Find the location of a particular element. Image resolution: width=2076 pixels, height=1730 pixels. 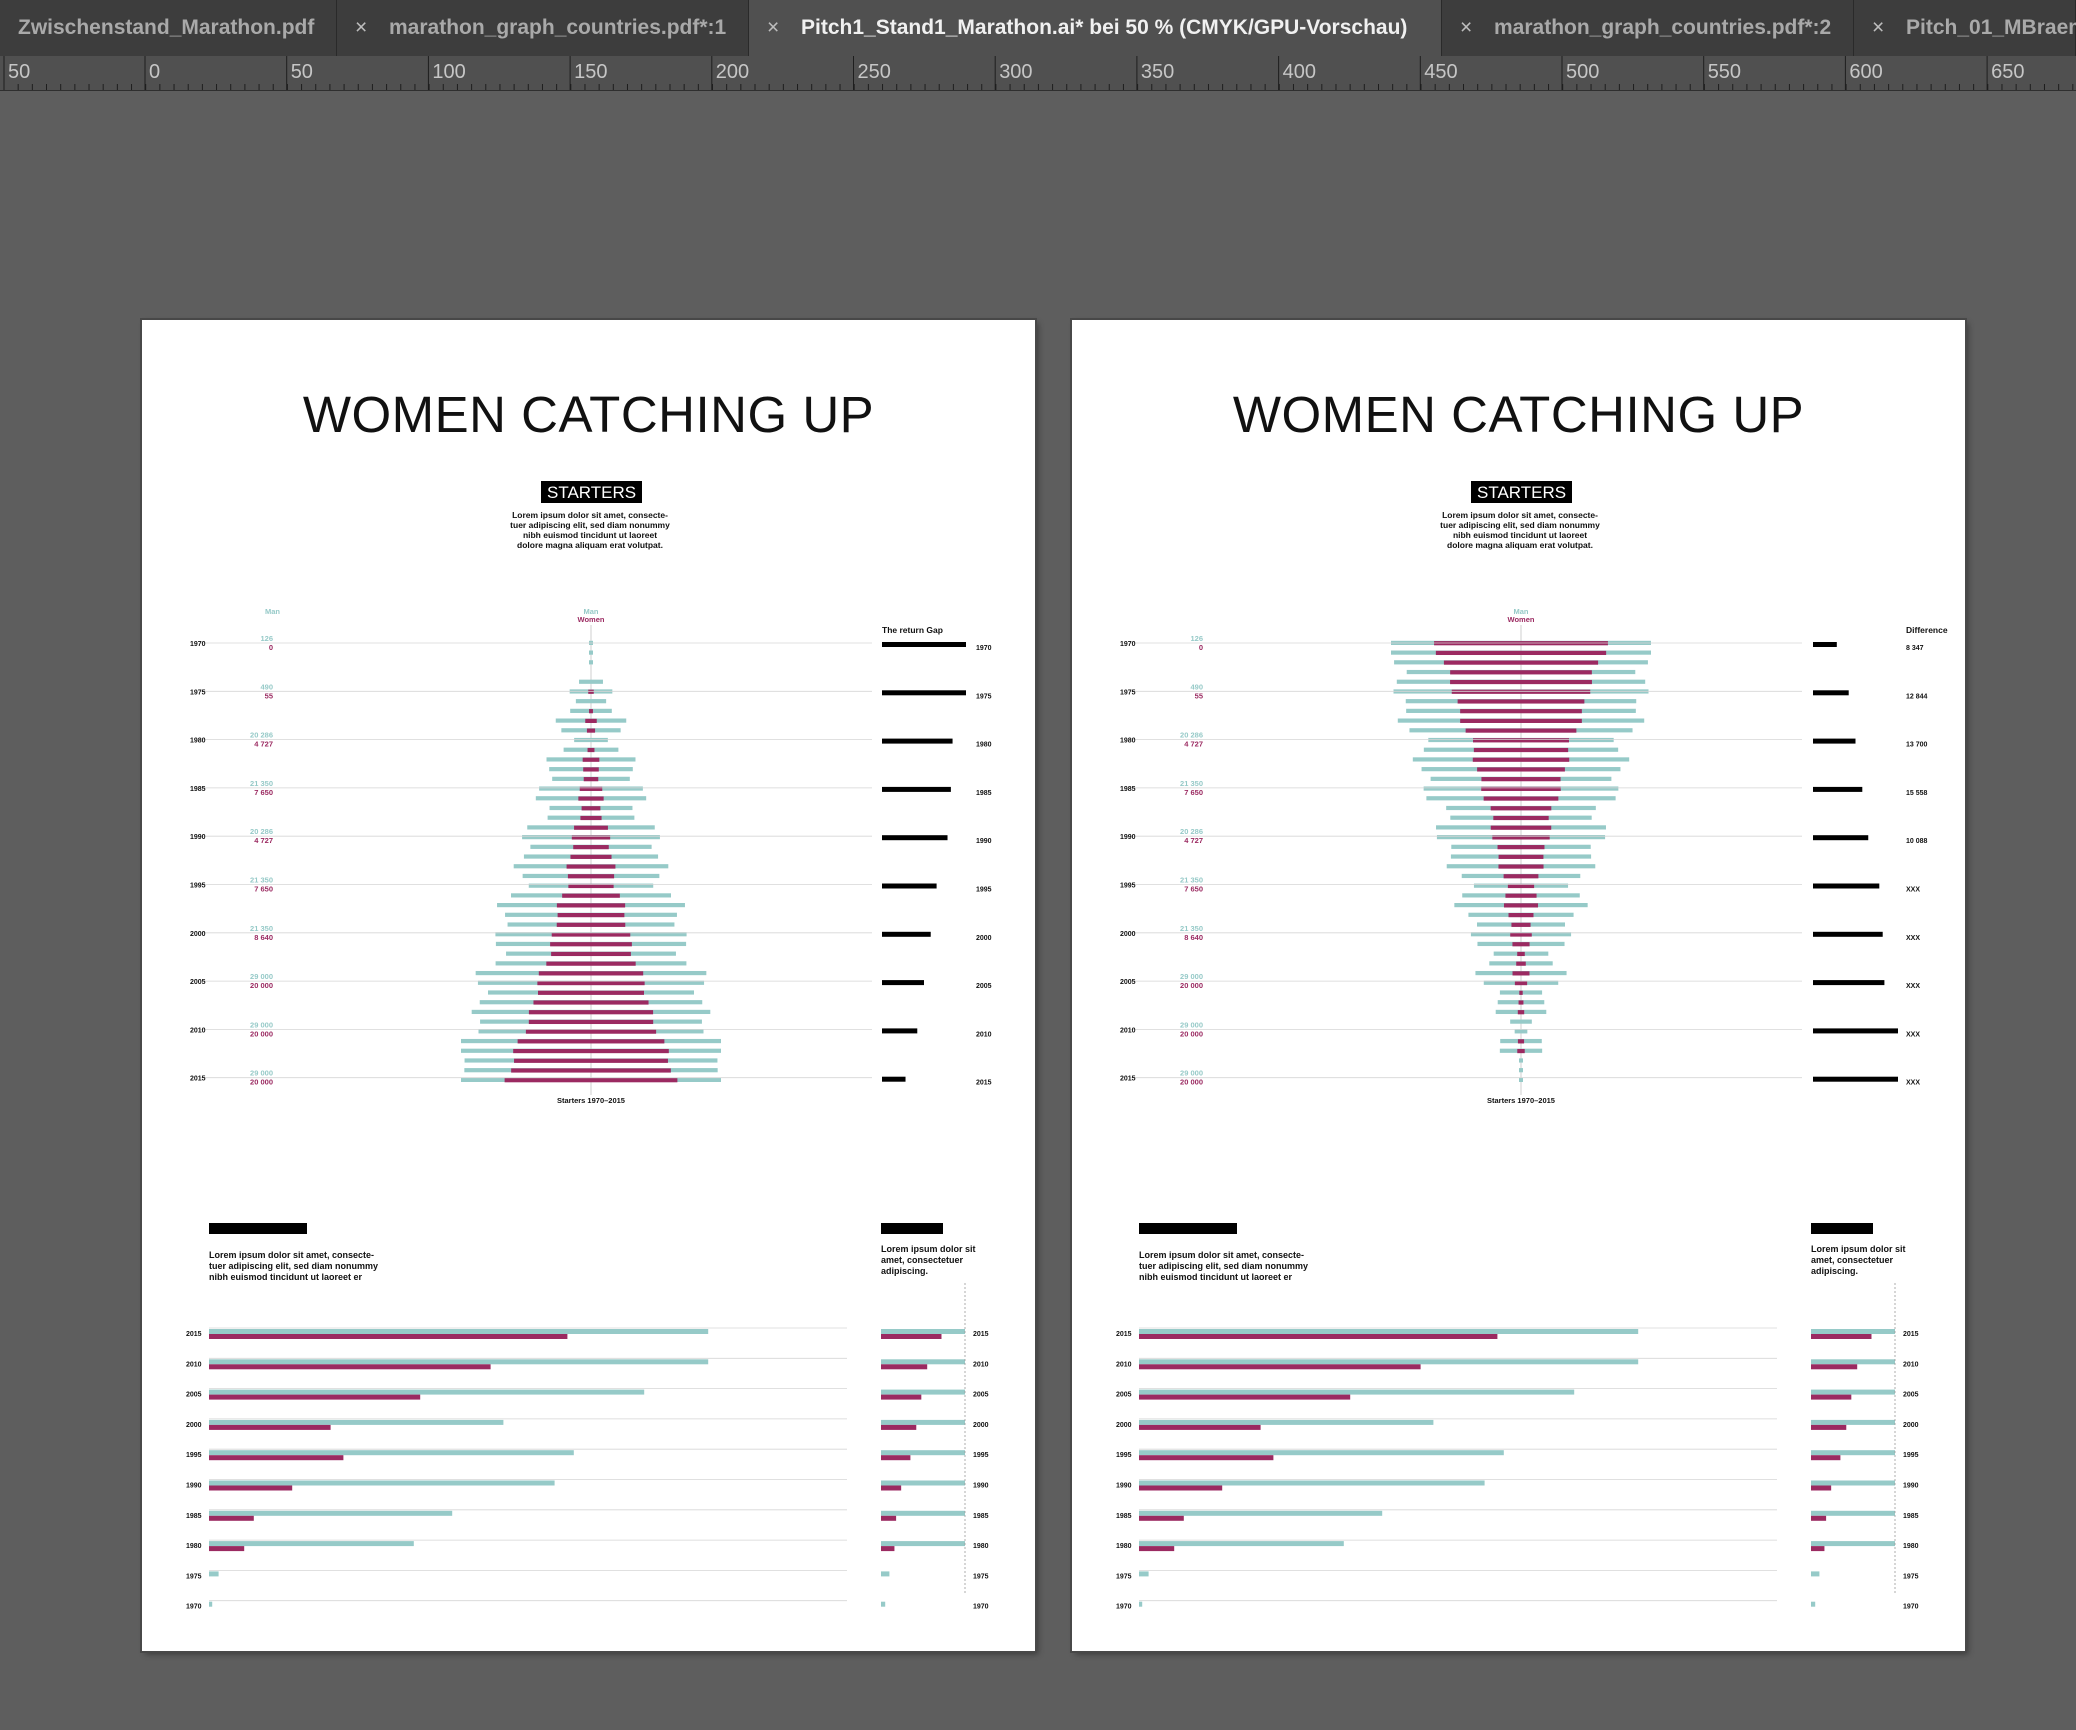

tab-label: Zwischenstand_Marathon.pdf is located at coordinates (166, 27).